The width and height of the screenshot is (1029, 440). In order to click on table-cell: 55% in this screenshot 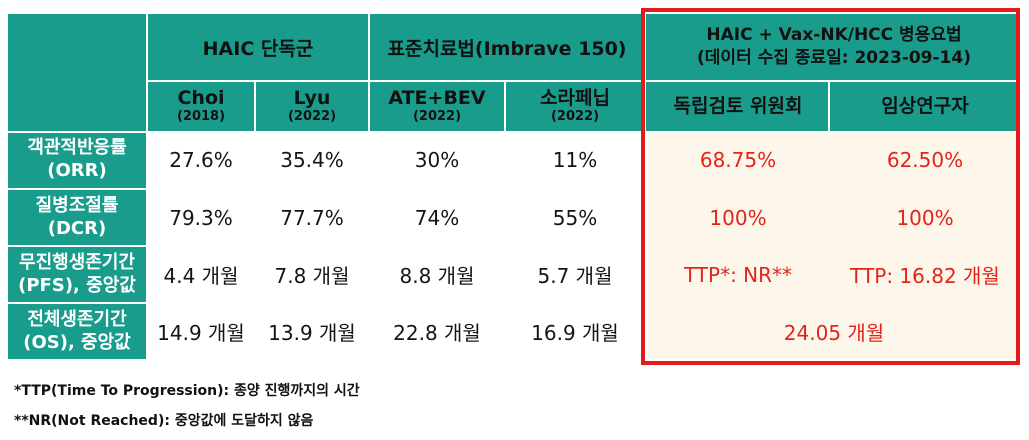, I will do `click(575, 217)`.